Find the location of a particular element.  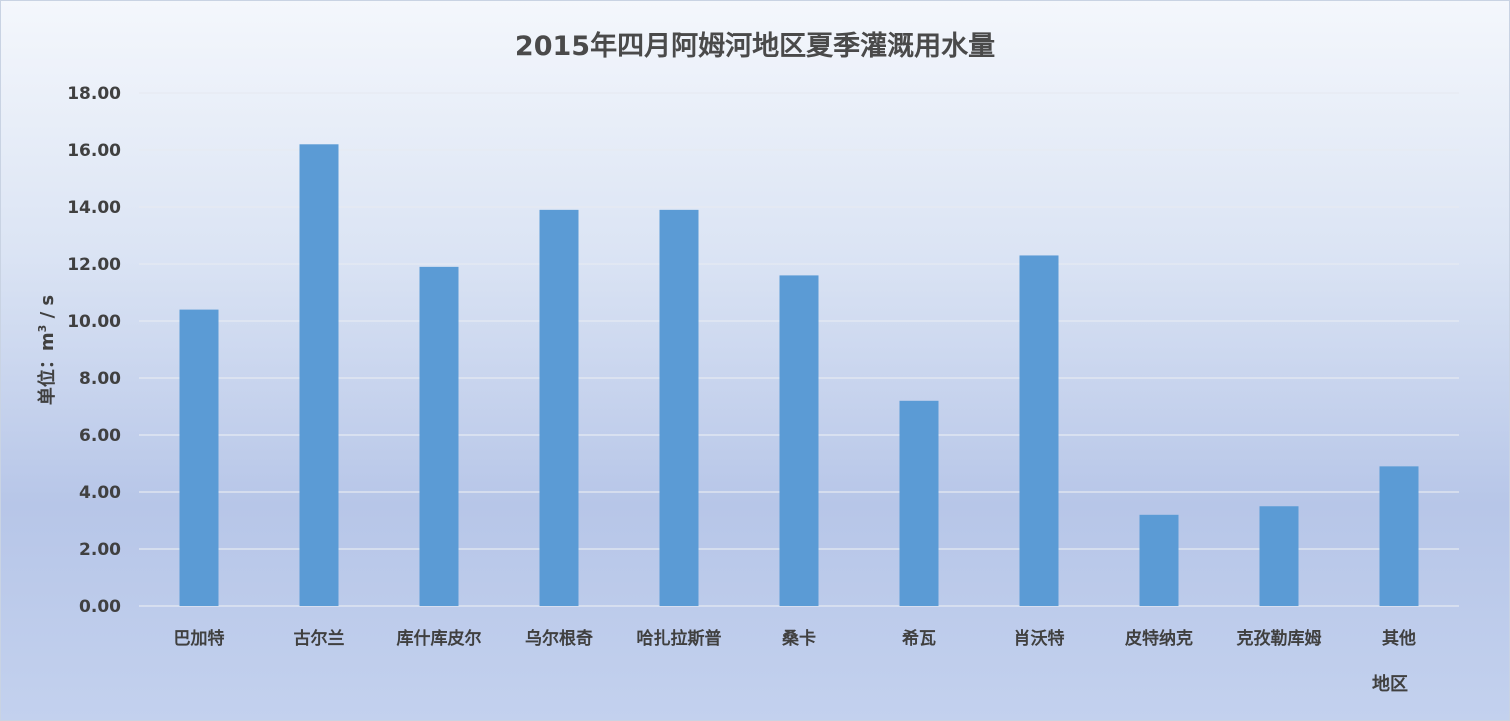

y-axis-title-prefix: 单位：m is located at coordinates (47, 368).